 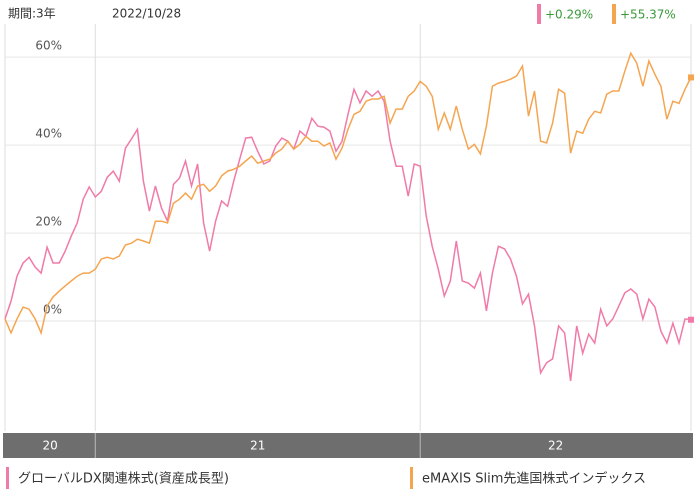 What do you see at coordinates (49, 446) in the screenshot?
I see `period-label: 20` at bounding box center [49, 446].